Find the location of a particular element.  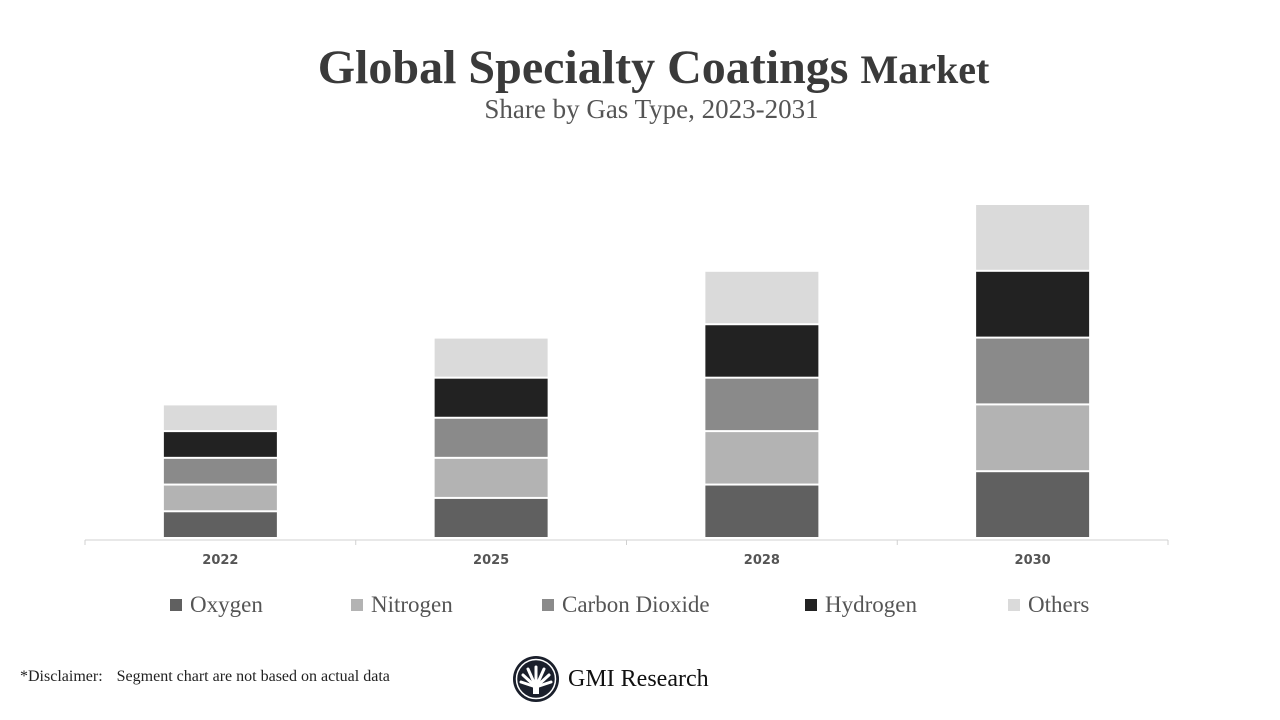

gmi-logo-icon is located at coordinates (536, 679).